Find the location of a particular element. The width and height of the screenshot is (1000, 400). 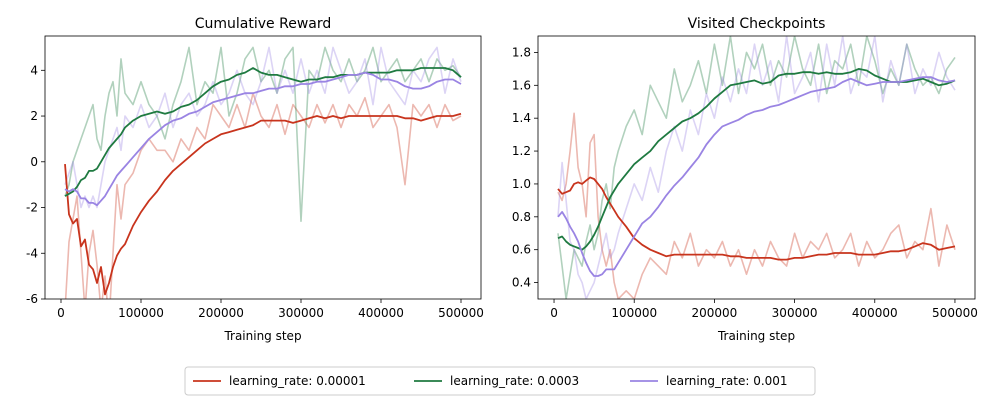

x-axis-title-visited-checkpoints: Training step is located at coordinates (756, 336).